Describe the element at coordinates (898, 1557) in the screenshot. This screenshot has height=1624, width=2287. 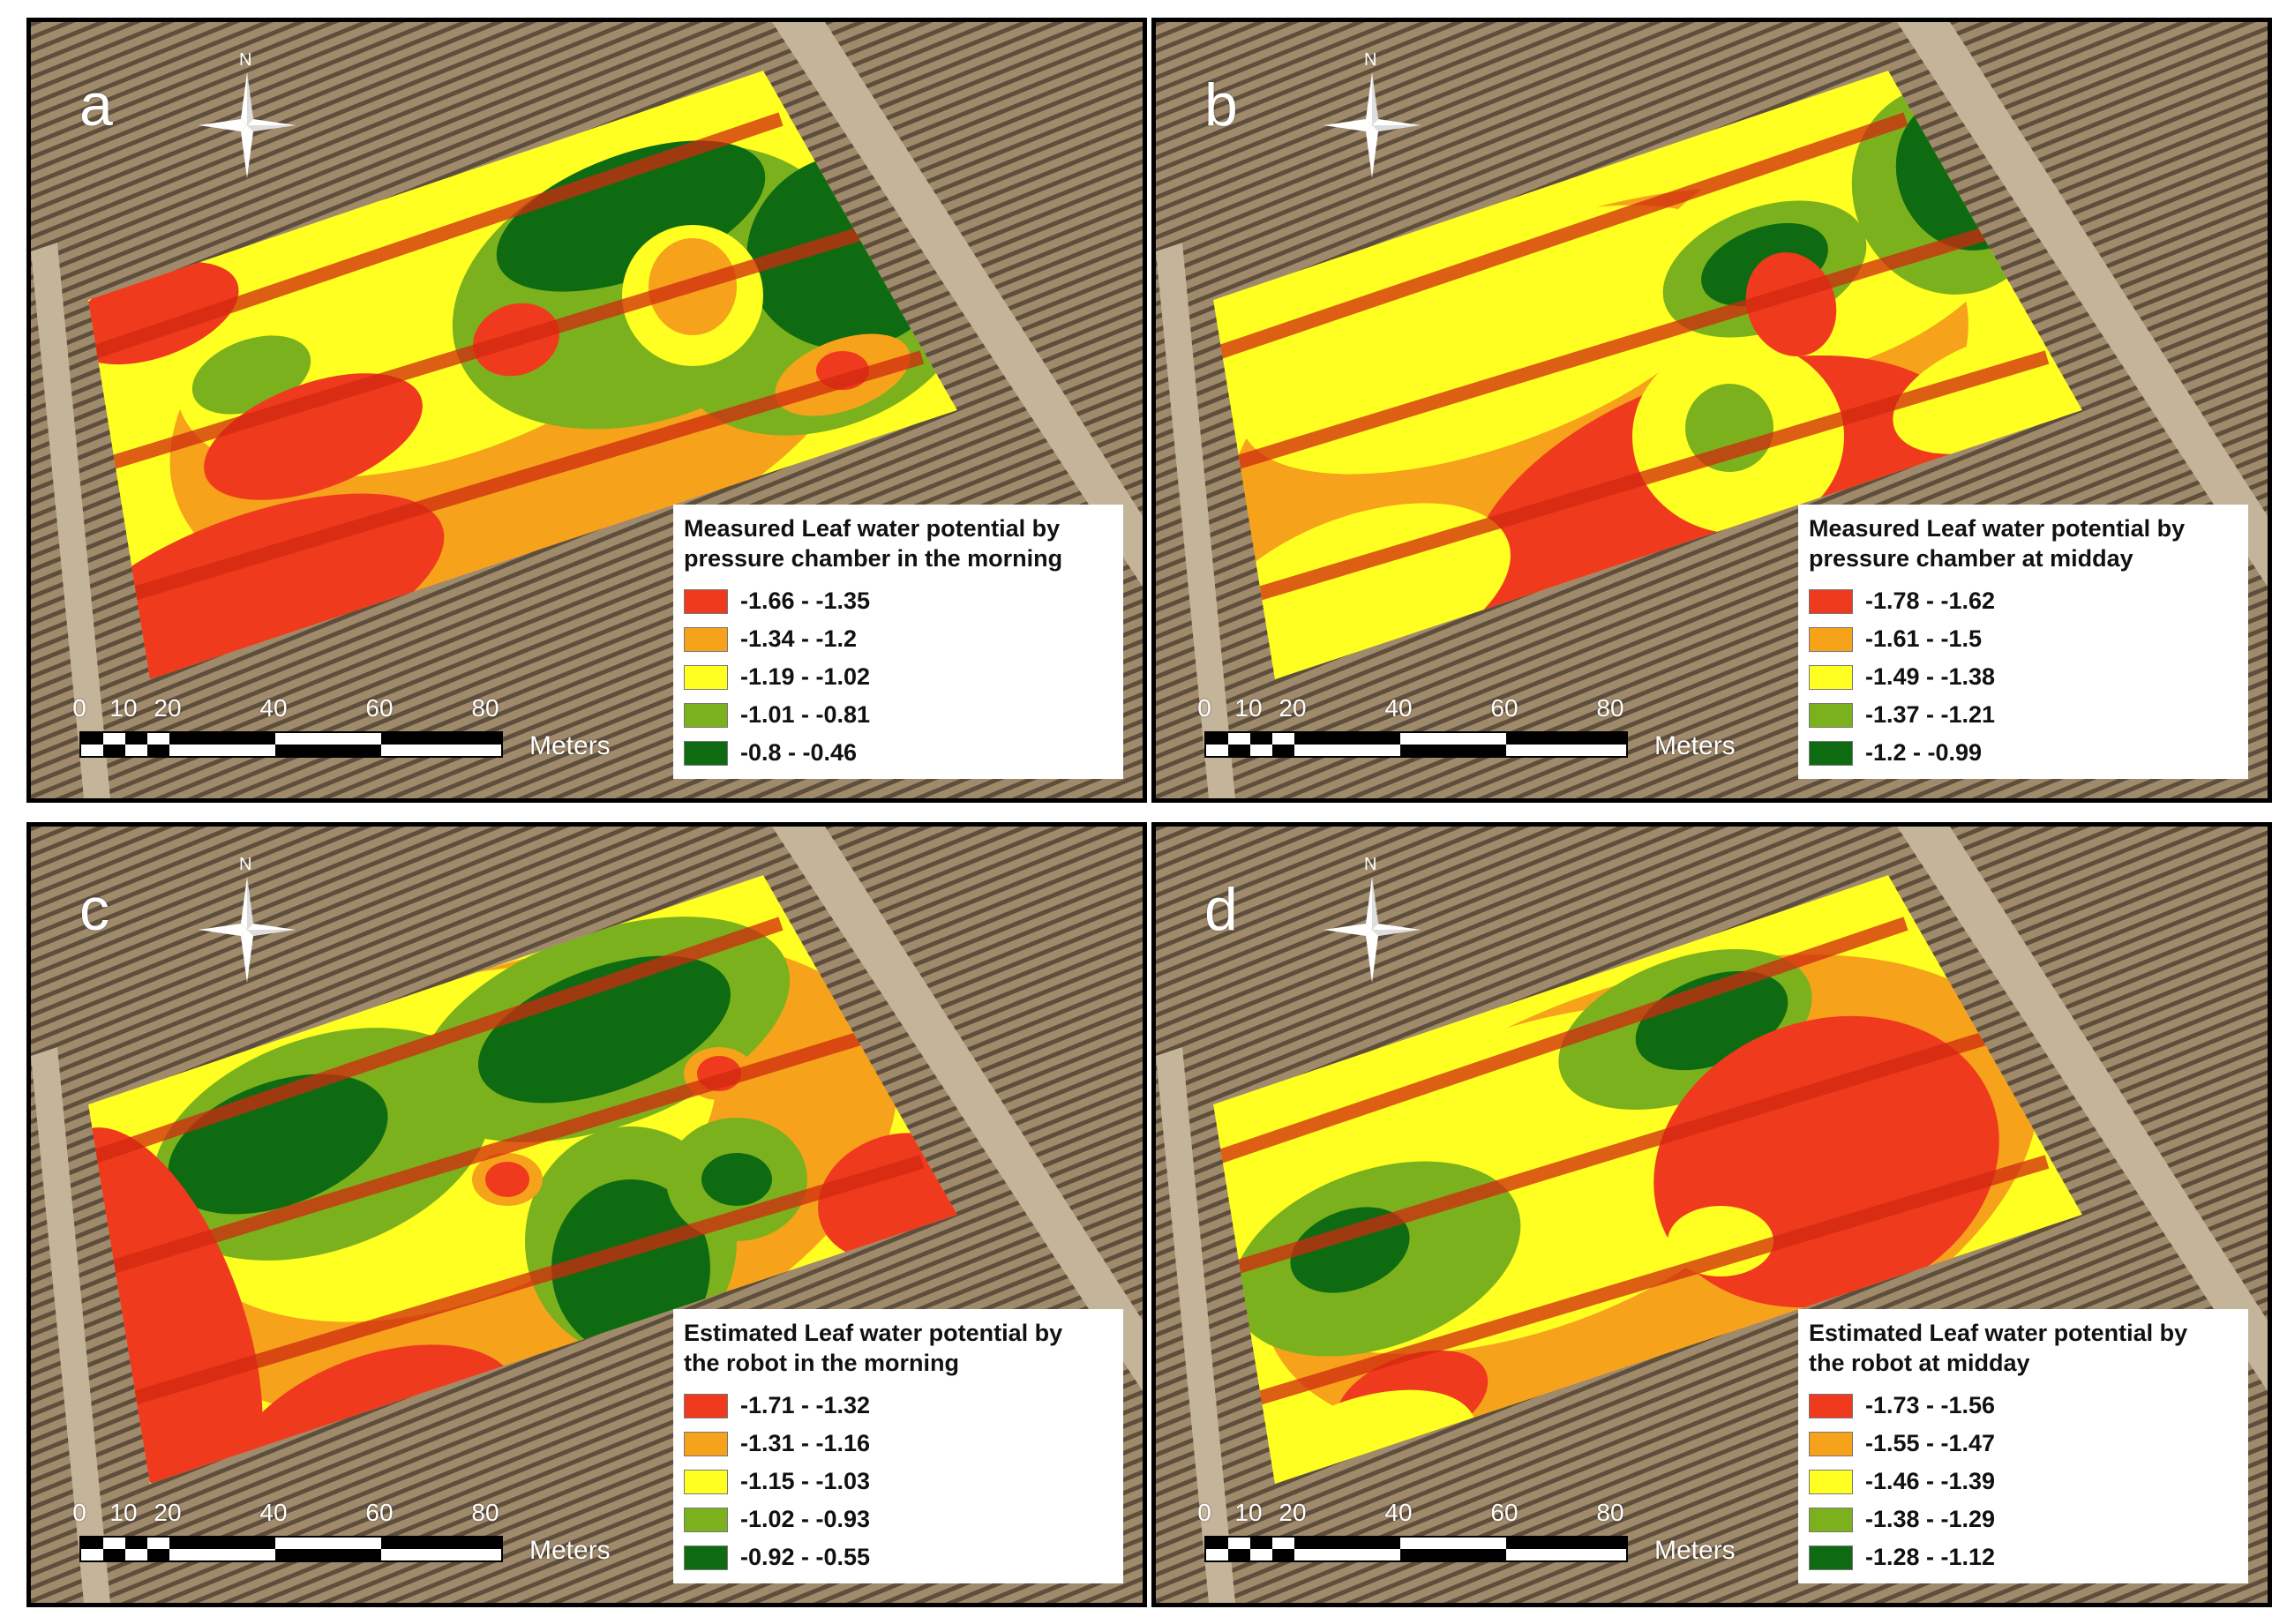
I see `legend-item: -0.92 - -0.55` at that location.